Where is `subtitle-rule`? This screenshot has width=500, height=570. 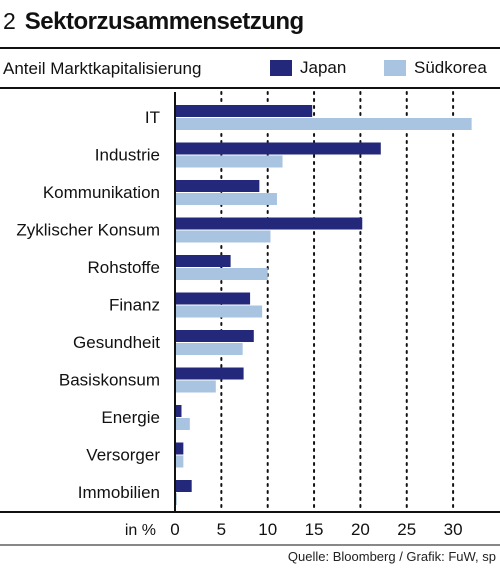 subtitle-rule is located at coordinates (250, 88).